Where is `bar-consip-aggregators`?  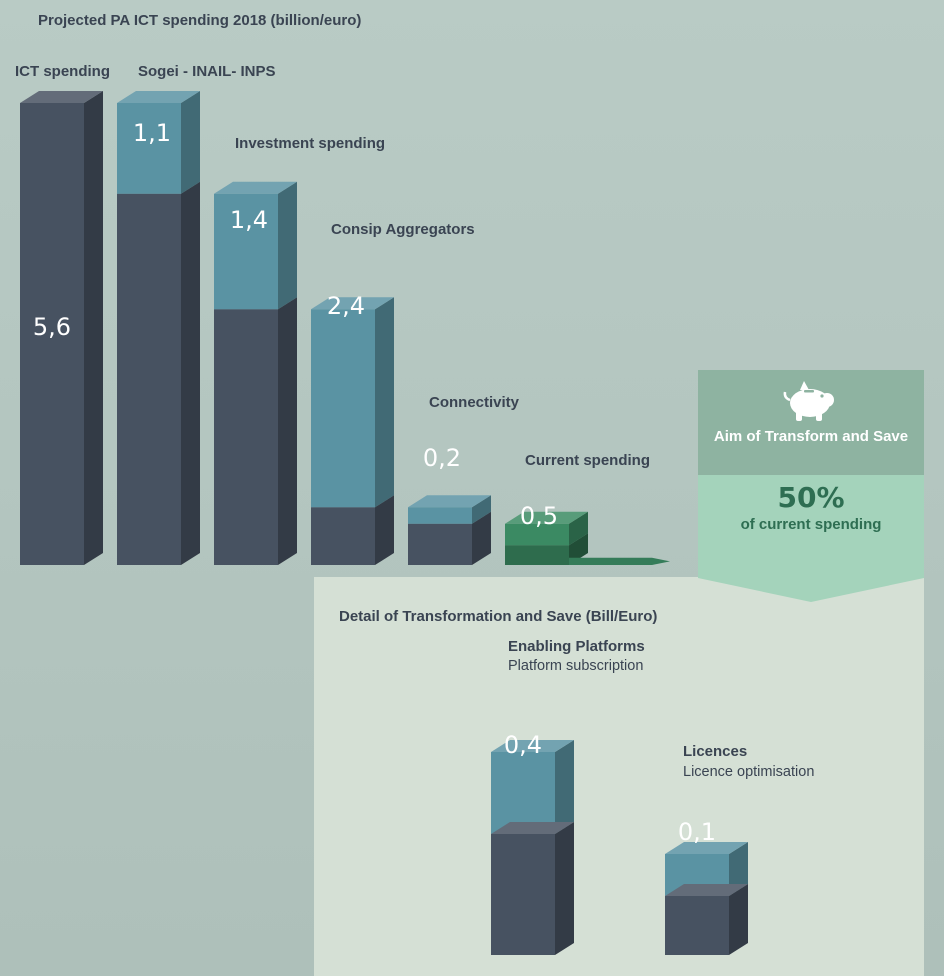 bar-consip-aggregators is located at coordinates (343, 408).